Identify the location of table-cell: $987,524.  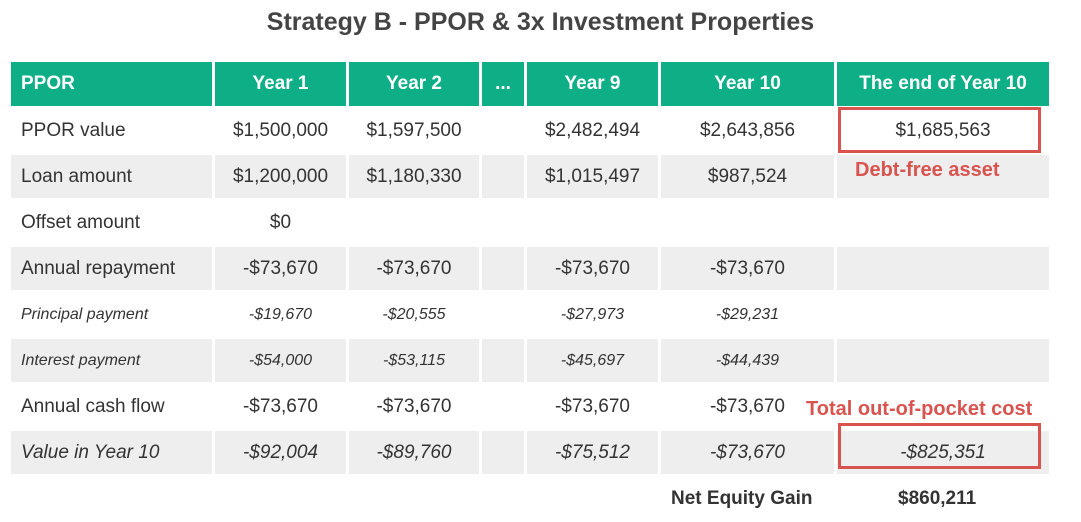
(747, 176).